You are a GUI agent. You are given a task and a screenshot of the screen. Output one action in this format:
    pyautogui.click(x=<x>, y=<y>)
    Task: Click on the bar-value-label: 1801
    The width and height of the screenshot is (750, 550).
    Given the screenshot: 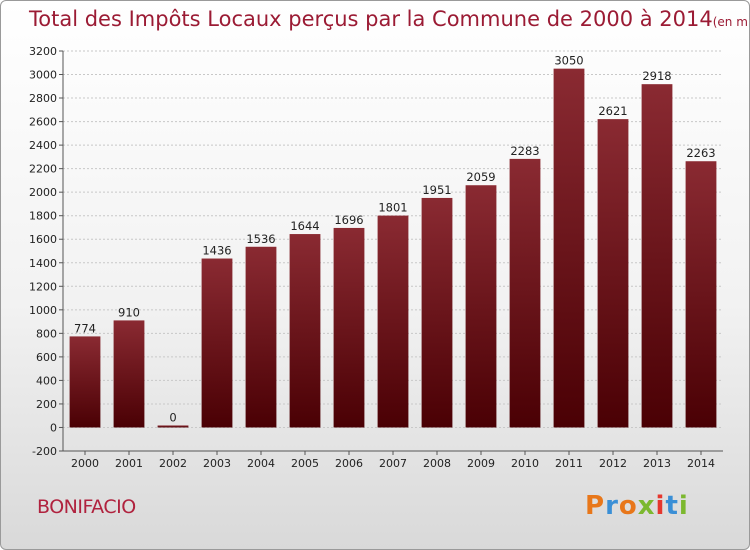 What is the action you would take?
    pyautogui.click(x=392, y=208)
    